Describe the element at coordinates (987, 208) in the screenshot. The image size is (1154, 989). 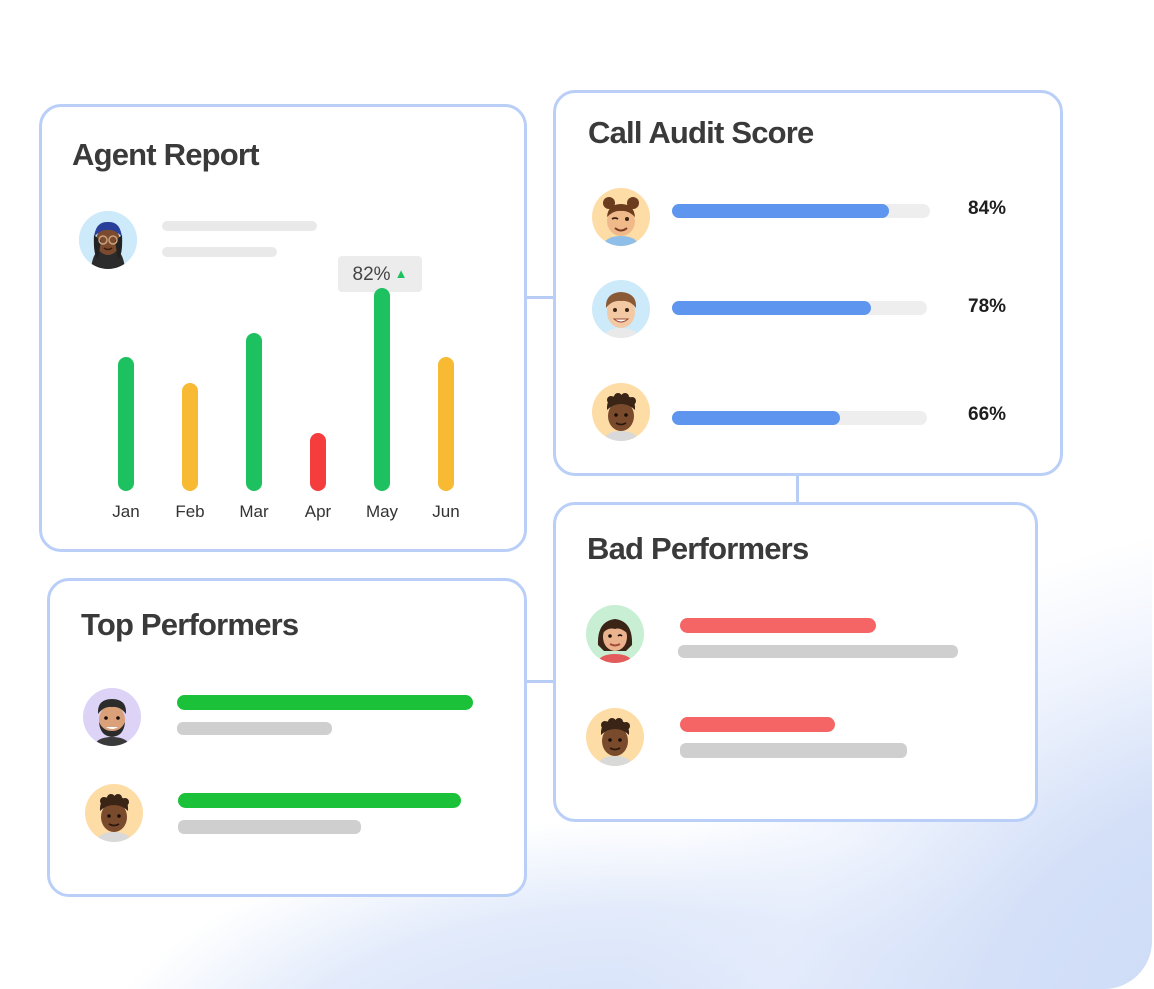
I see `audit-percent-1: 84%` at that location.